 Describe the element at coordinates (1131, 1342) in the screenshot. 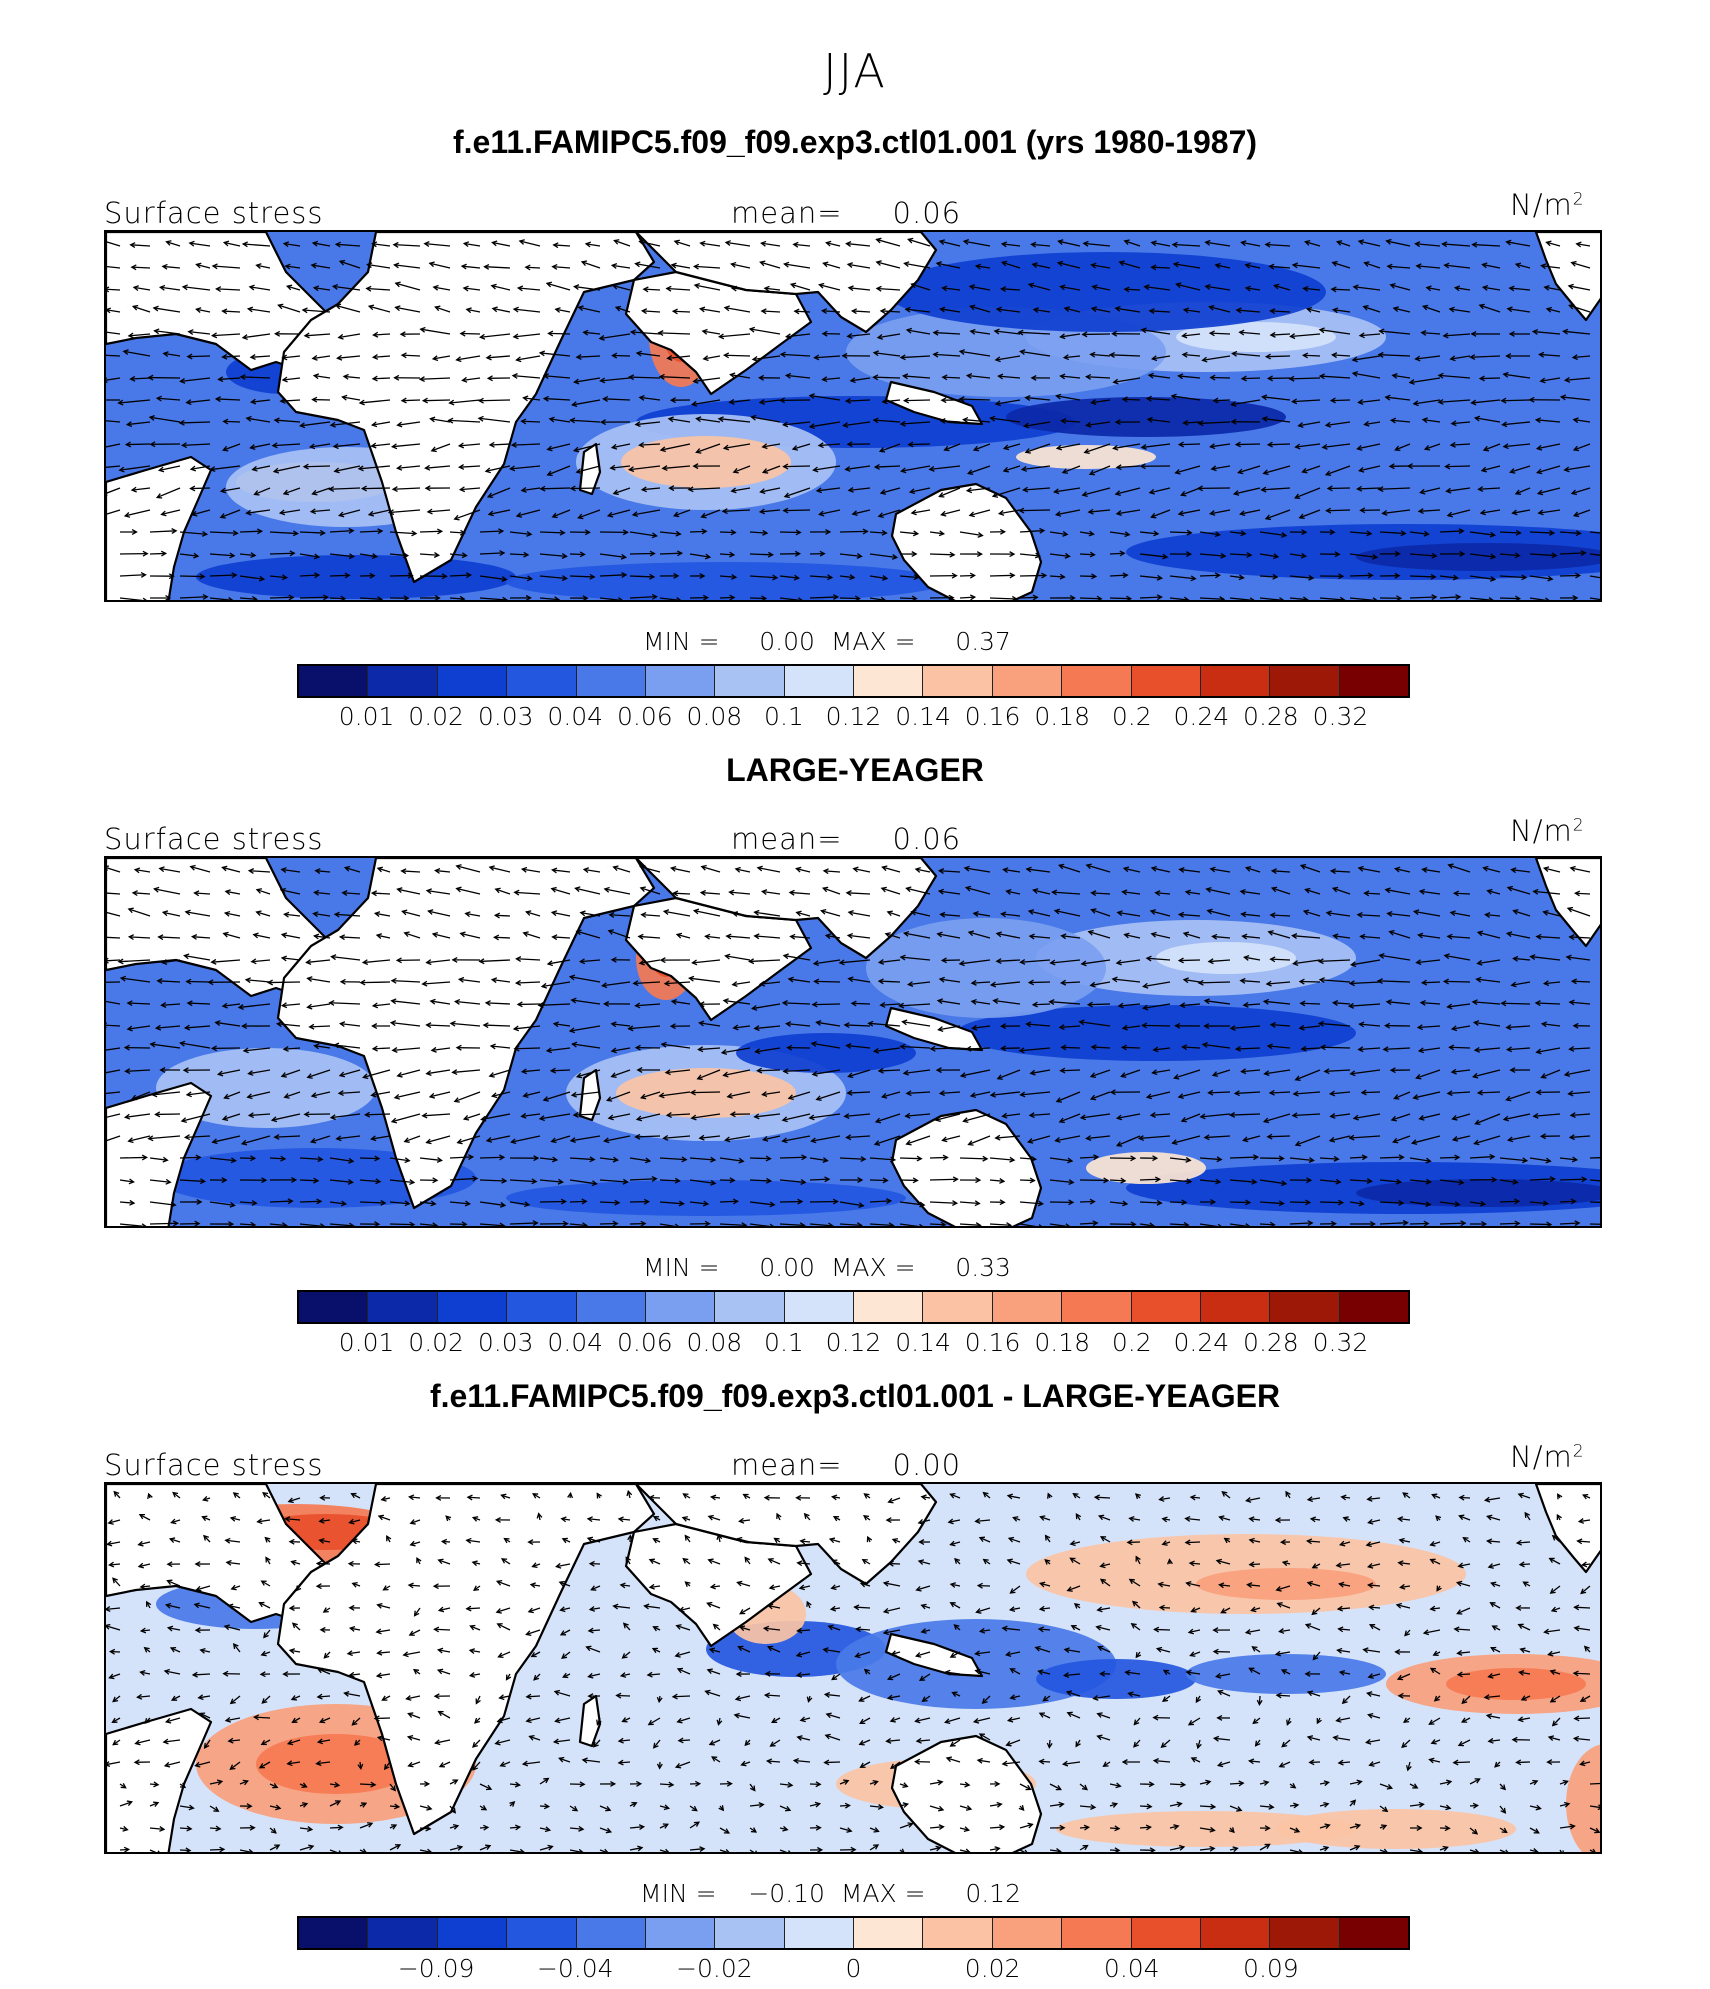

I see `colorbar-tick-label: 0.2` at that location.